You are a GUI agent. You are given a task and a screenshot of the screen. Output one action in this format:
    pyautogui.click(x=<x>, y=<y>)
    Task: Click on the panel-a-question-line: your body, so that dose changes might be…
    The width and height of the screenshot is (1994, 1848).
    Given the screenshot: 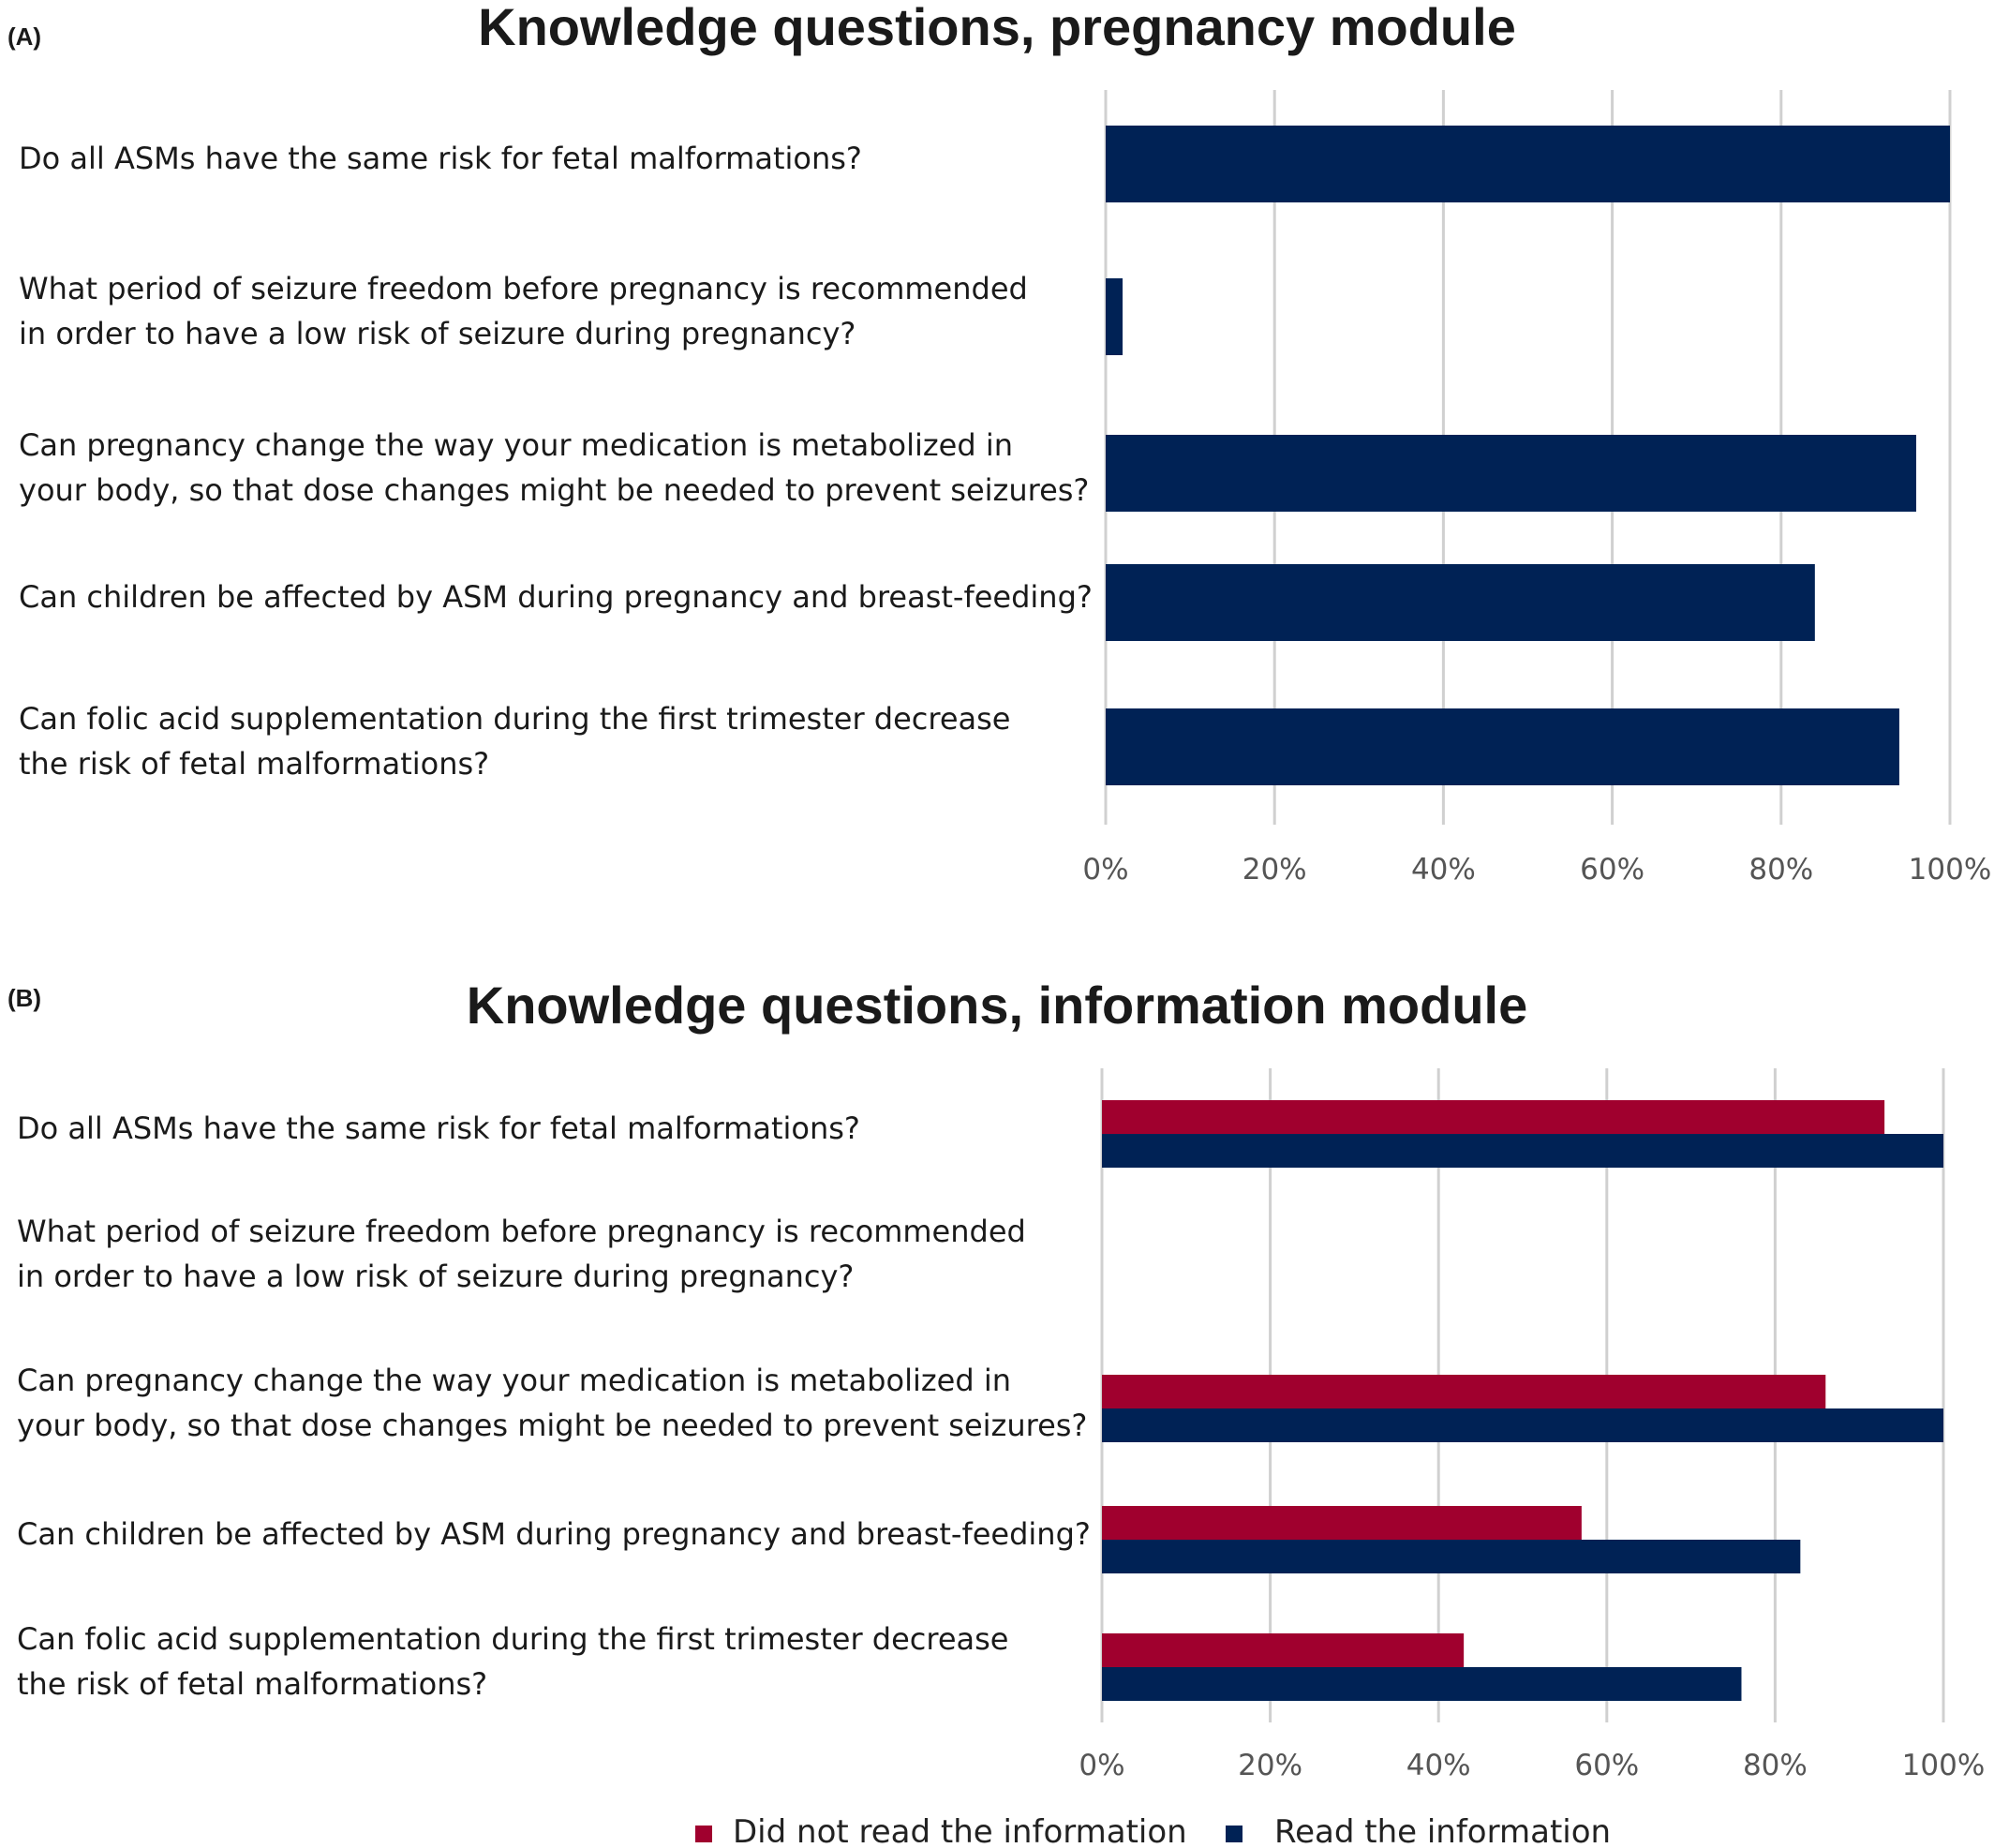 What is the action you would take?
    pyautogui.click(x=554, y=490)
    